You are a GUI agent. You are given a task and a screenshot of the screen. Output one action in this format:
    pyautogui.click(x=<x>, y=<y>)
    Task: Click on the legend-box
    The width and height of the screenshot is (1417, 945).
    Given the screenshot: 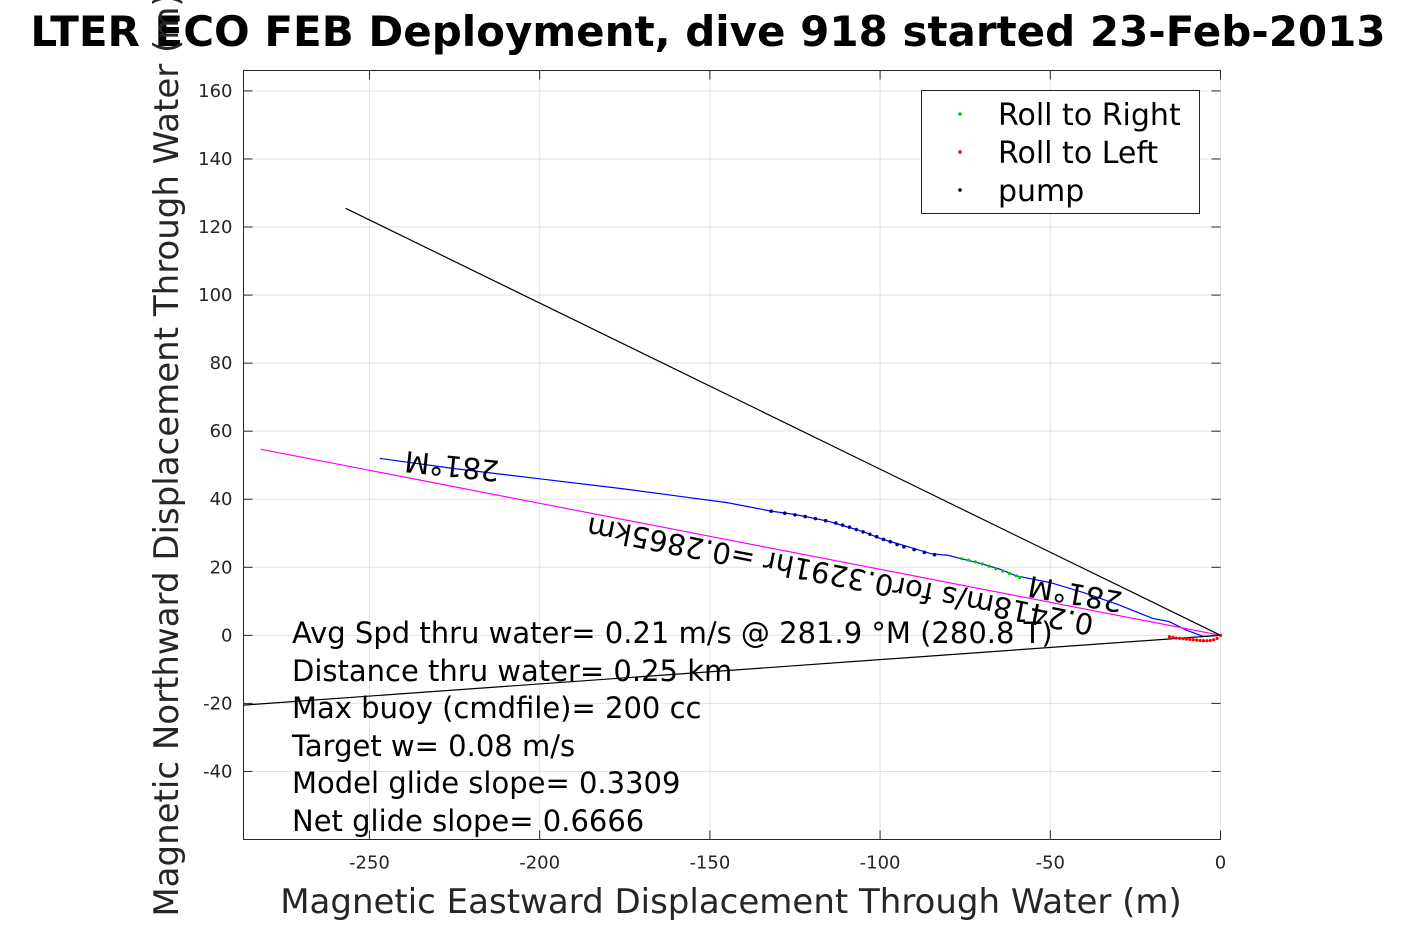 What is the action you would take?
    pyautogui.click(x=1060, y=152)
    